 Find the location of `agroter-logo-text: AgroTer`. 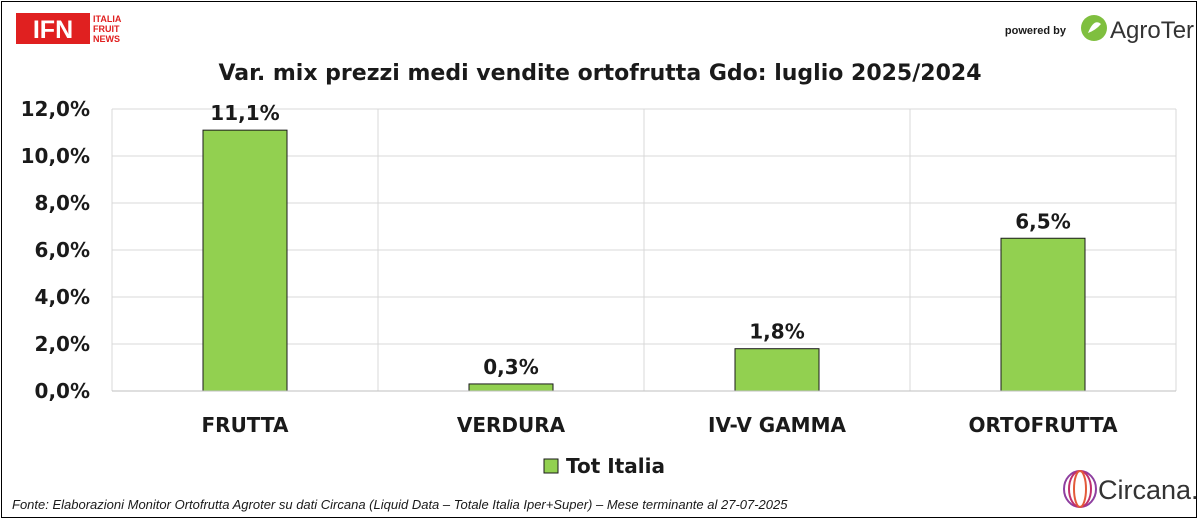

agroter-logo-text: AgroTer is located at coordinates (1152, 30).